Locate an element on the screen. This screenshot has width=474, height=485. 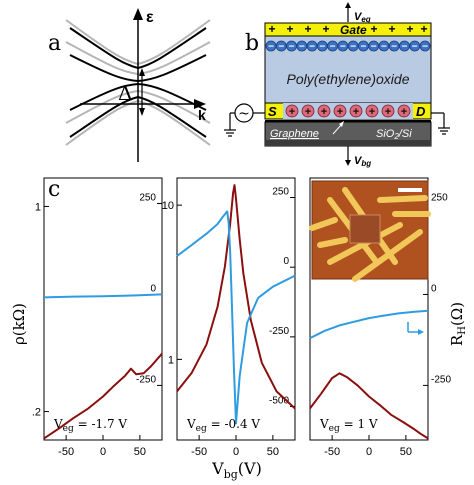
ion-row: − − − − − − − − − − − − − − − − is located at coordinates (348, 46).